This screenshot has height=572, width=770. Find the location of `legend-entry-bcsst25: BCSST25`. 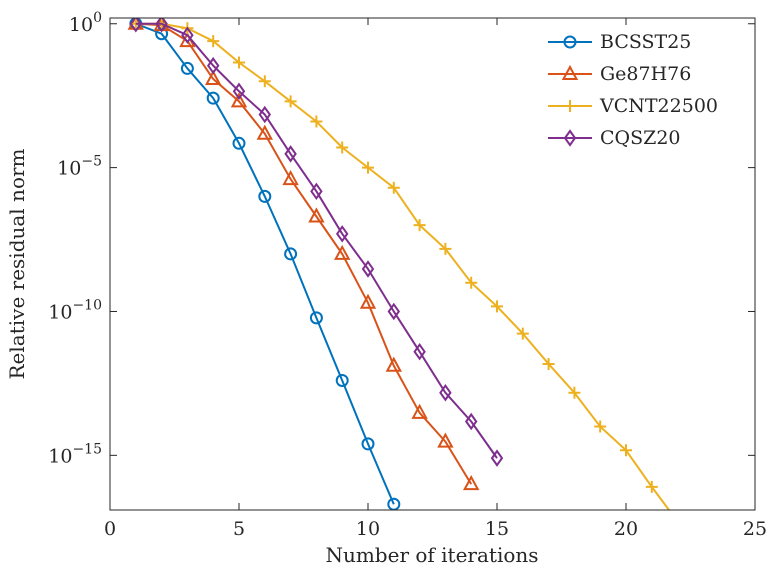

legend-entry-bcsst25: BCSST25 is located at coordinates (619, 42).